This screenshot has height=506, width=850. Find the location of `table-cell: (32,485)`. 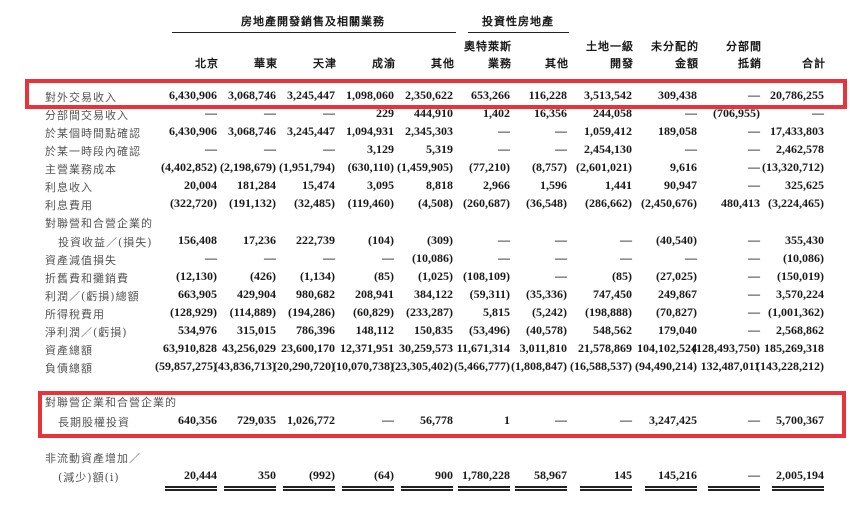

table-cell: (32,485) is located at coordinates (314, 203).